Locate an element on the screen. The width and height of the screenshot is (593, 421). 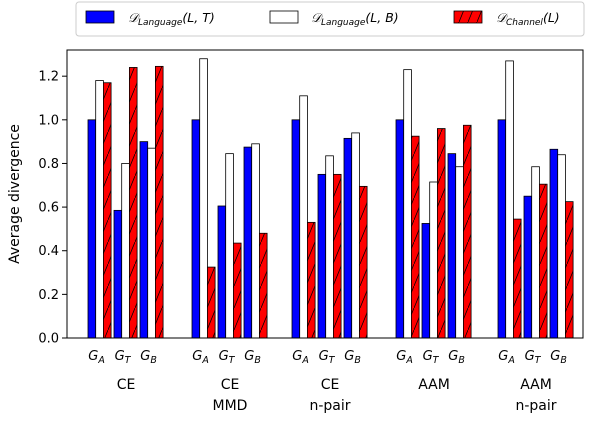
y-axis: 0.0 0.2 0.4 0.6 0.8 1.0 1.2 is located at coordinates (52, 208).